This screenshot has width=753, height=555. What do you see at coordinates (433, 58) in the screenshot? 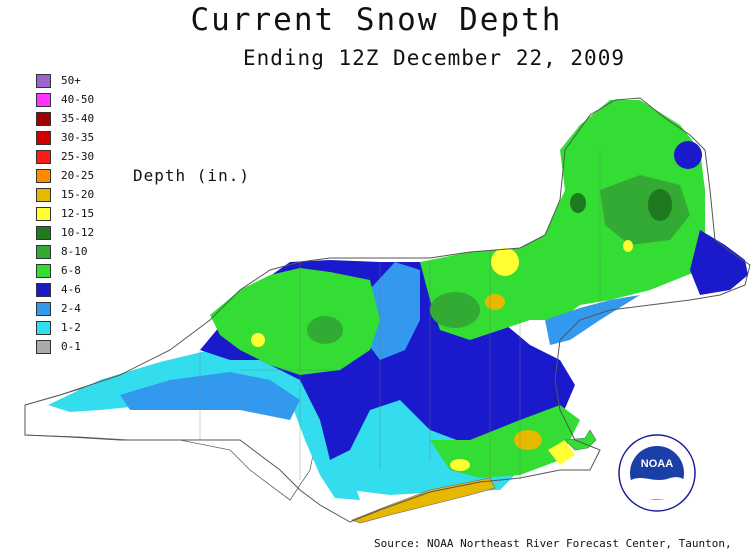
I see `map-subtitle: Ending 12Z December 22, 2009` at bounding box center [433, 58].